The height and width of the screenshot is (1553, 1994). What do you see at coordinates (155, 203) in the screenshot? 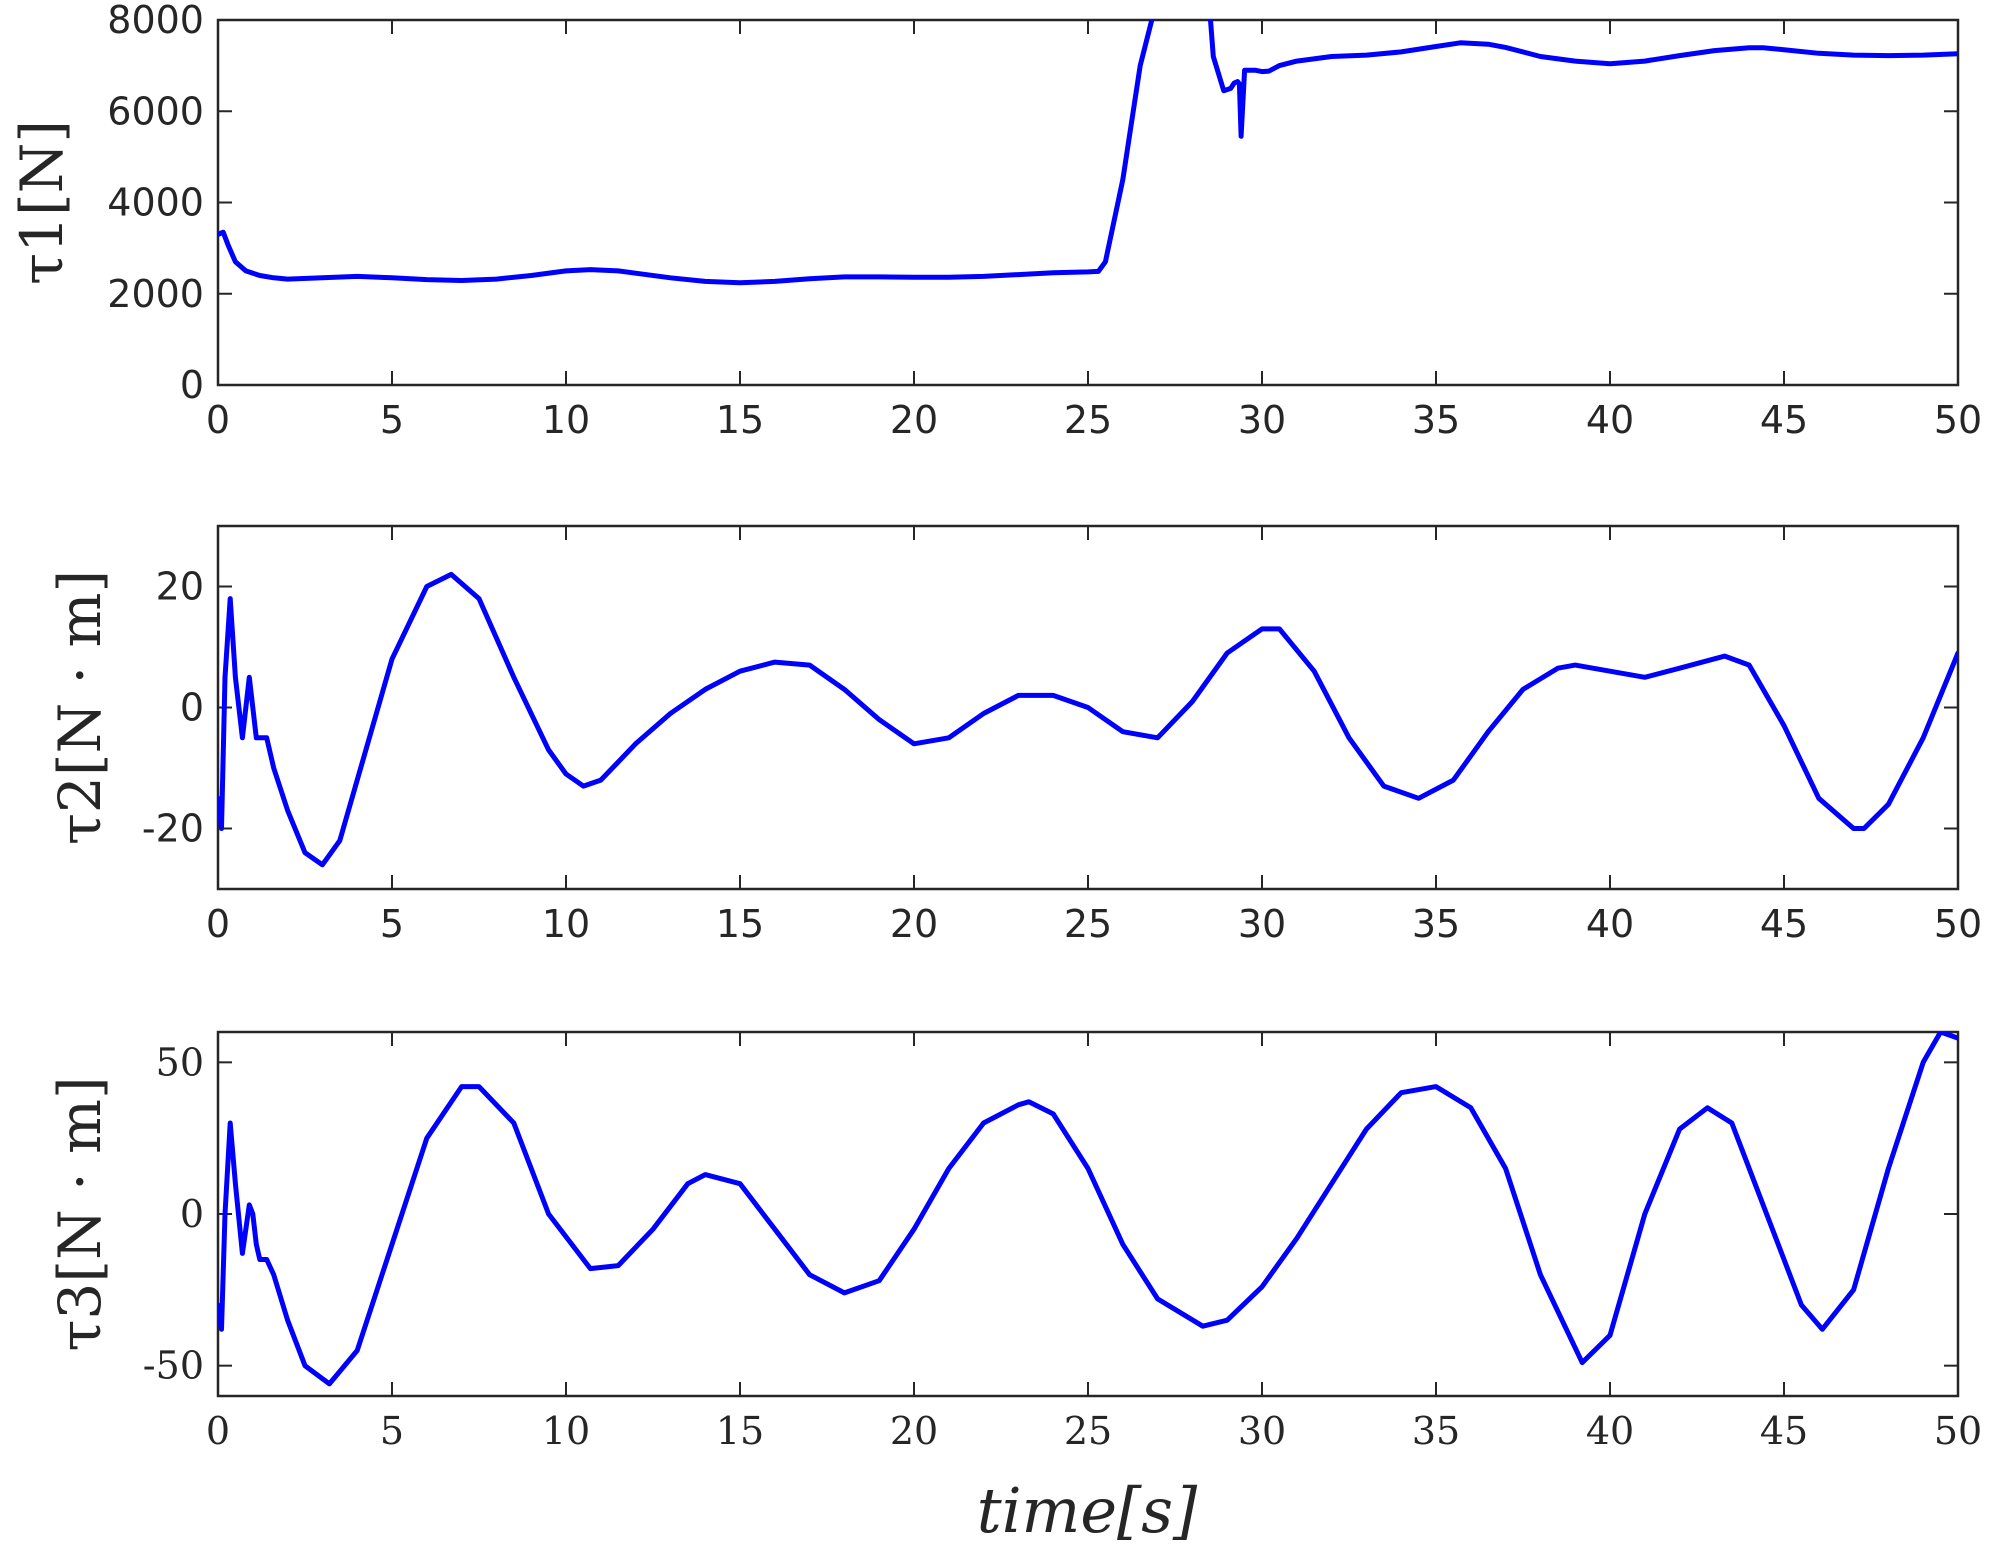
I see `y-tick-label: 4000` at bounding box center [155, 203].